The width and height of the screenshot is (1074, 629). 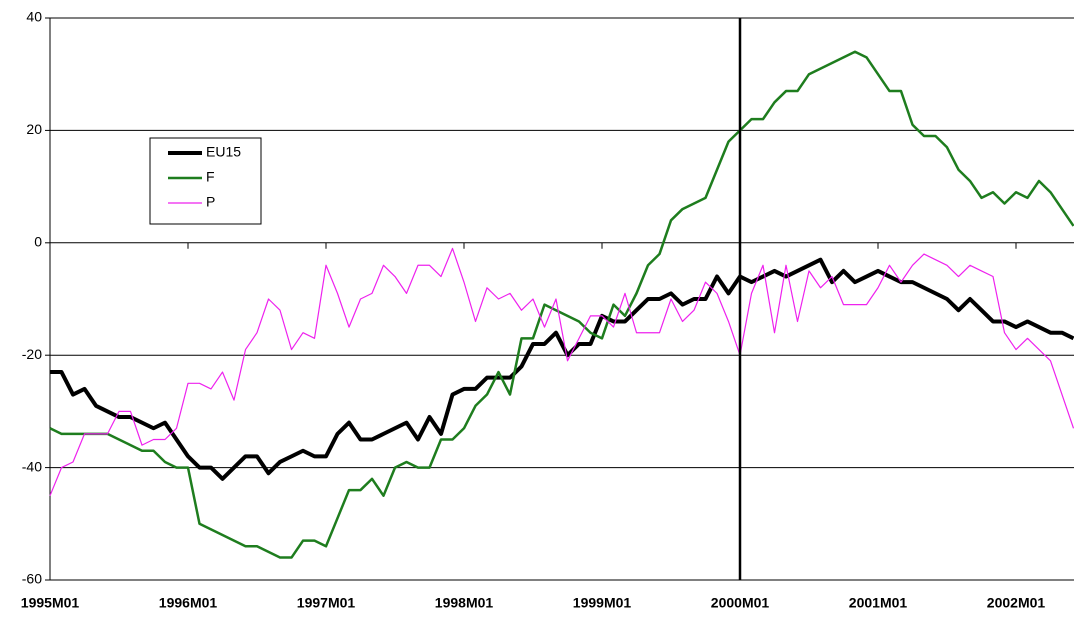 What do you see at coordinates (32, 354) in the screenshot?
I see `y-tick-label: -20` at bounding box center [32, 354].